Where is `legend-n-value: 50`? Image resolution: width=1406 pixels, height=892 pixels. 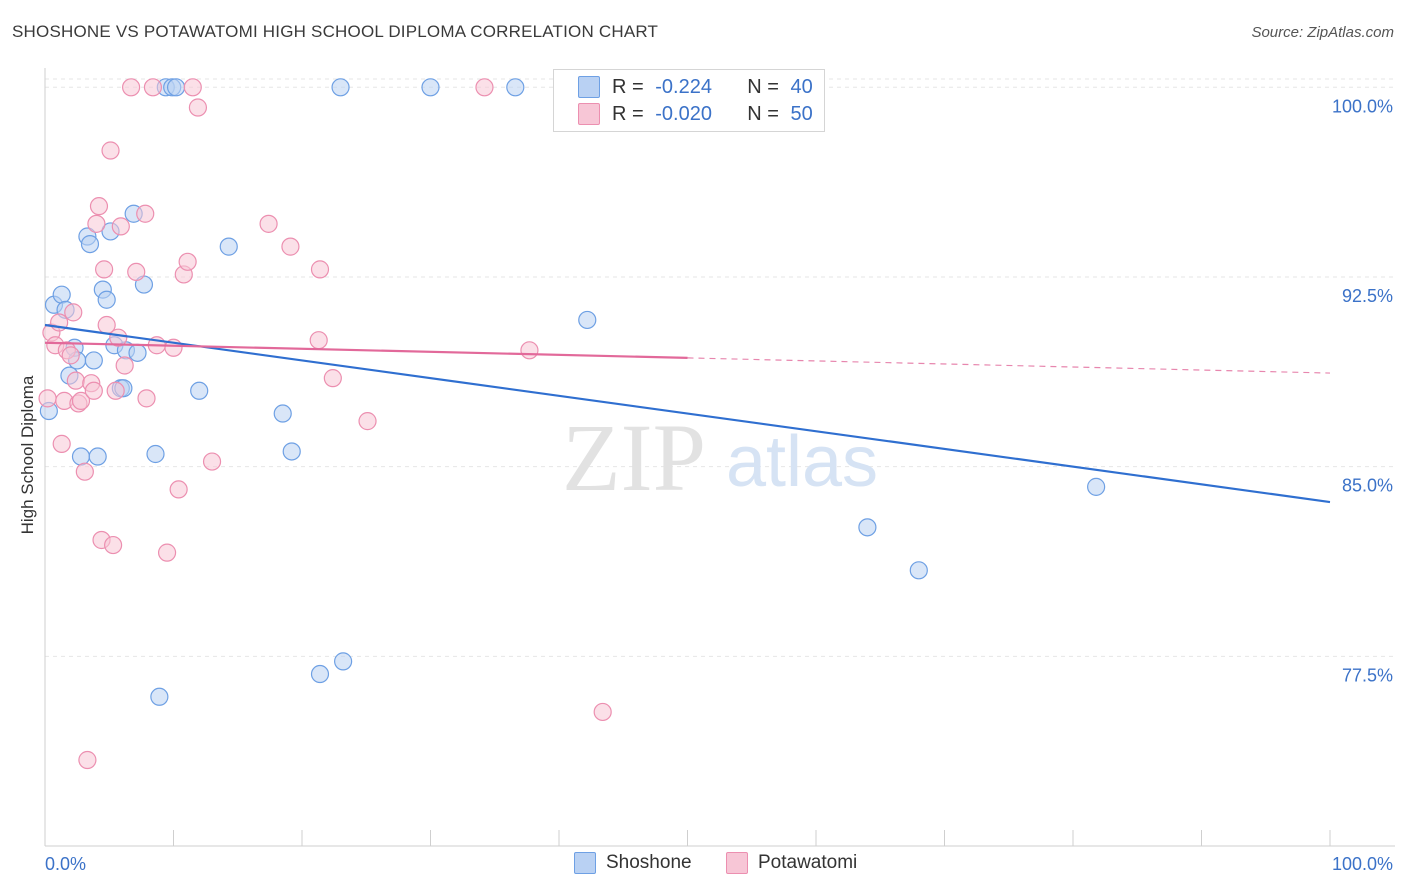
legend-n-value: 50 is located at coordinates (801, 113).